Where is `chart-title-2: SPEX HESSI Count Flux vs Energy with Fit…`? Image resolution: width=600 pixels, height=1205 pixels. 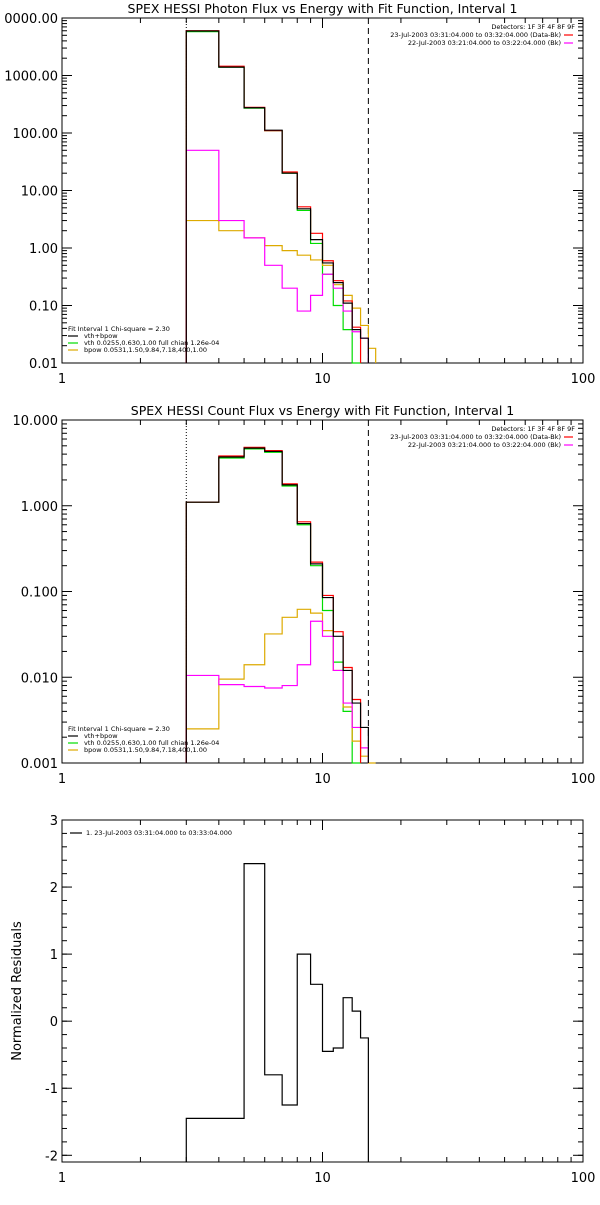 chart-title-2: SPEX HESSI Count Flux vs Energy with Fit… is located at coordinates (322, 410).